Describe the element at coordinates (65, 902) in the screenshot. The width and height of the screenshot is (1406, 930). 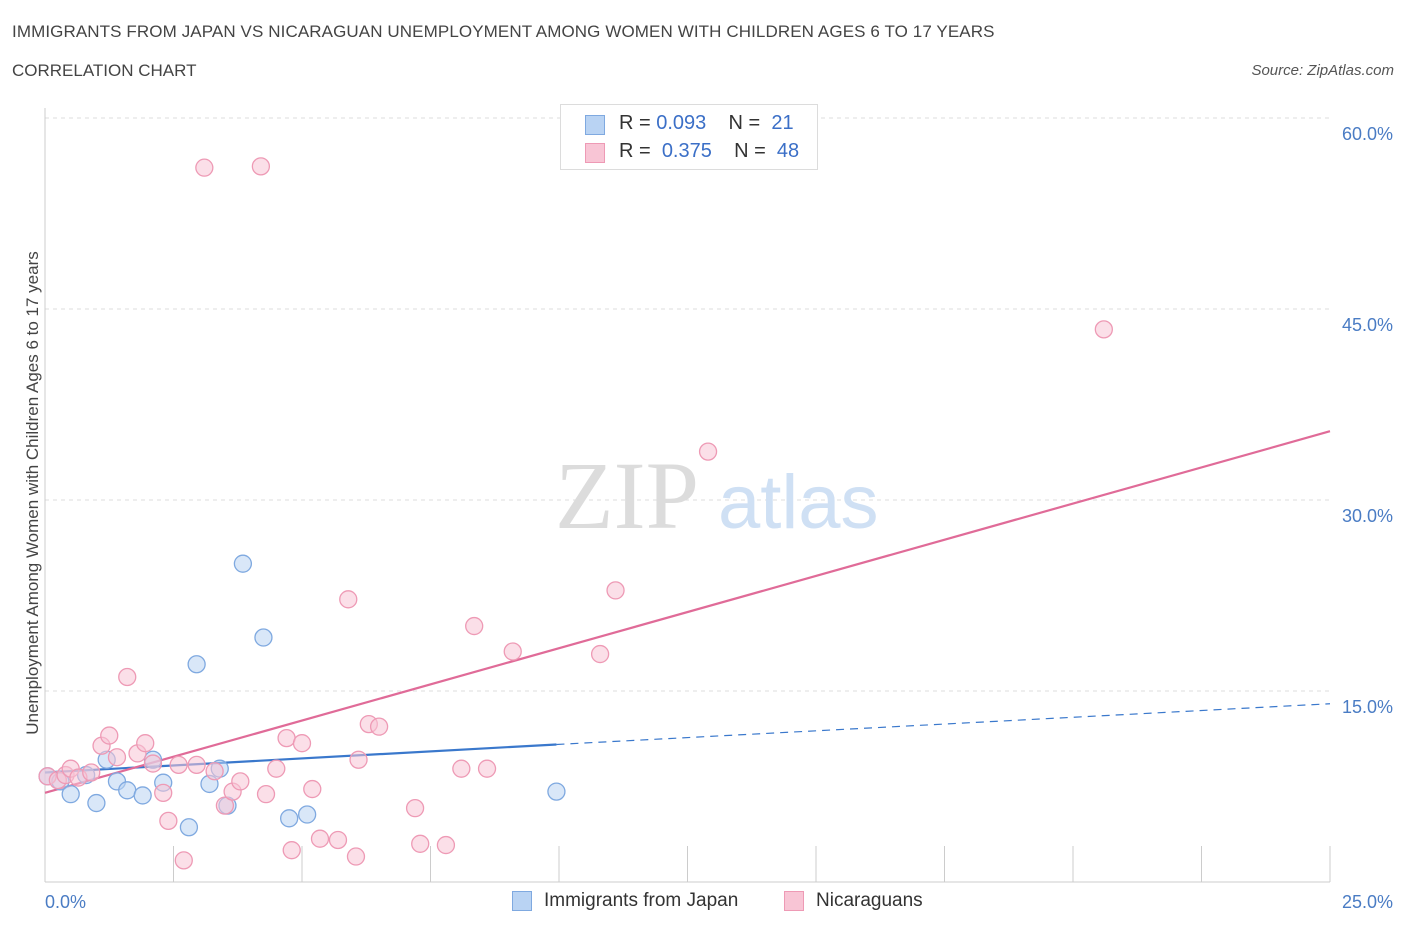
I see `x-tick-label-min: 0.0%` at that location.